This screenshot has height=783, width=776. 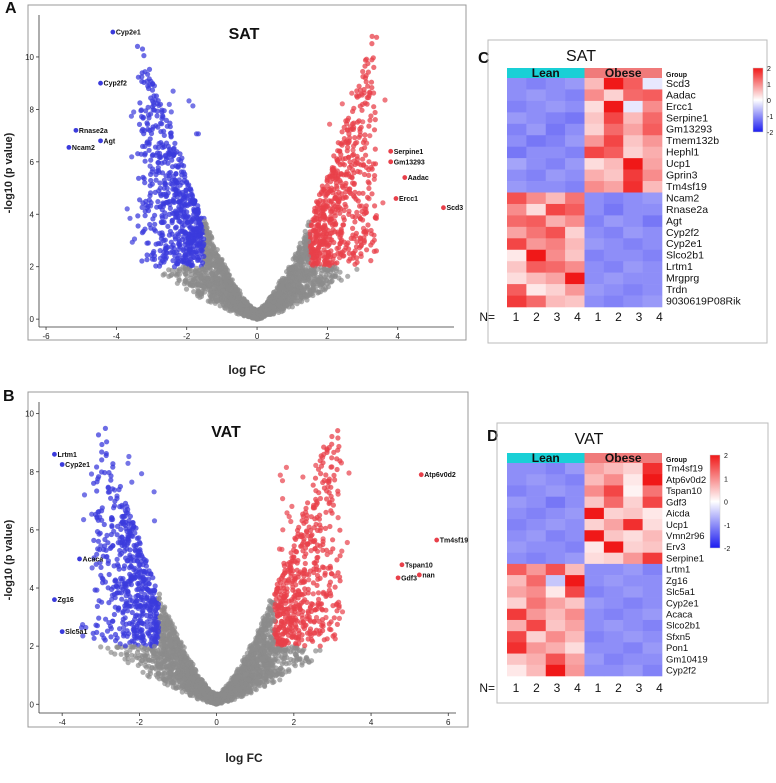 I want to click on y-axis-label: -log10 (p value), so click(x=9, y=172).